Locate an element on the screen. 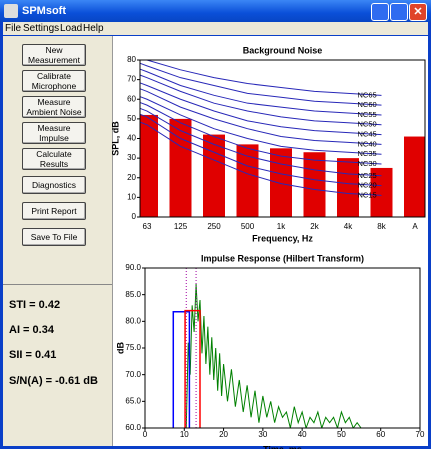 The image size is (431, 449). button: Calculate Results is located at coordinates (54, 159).